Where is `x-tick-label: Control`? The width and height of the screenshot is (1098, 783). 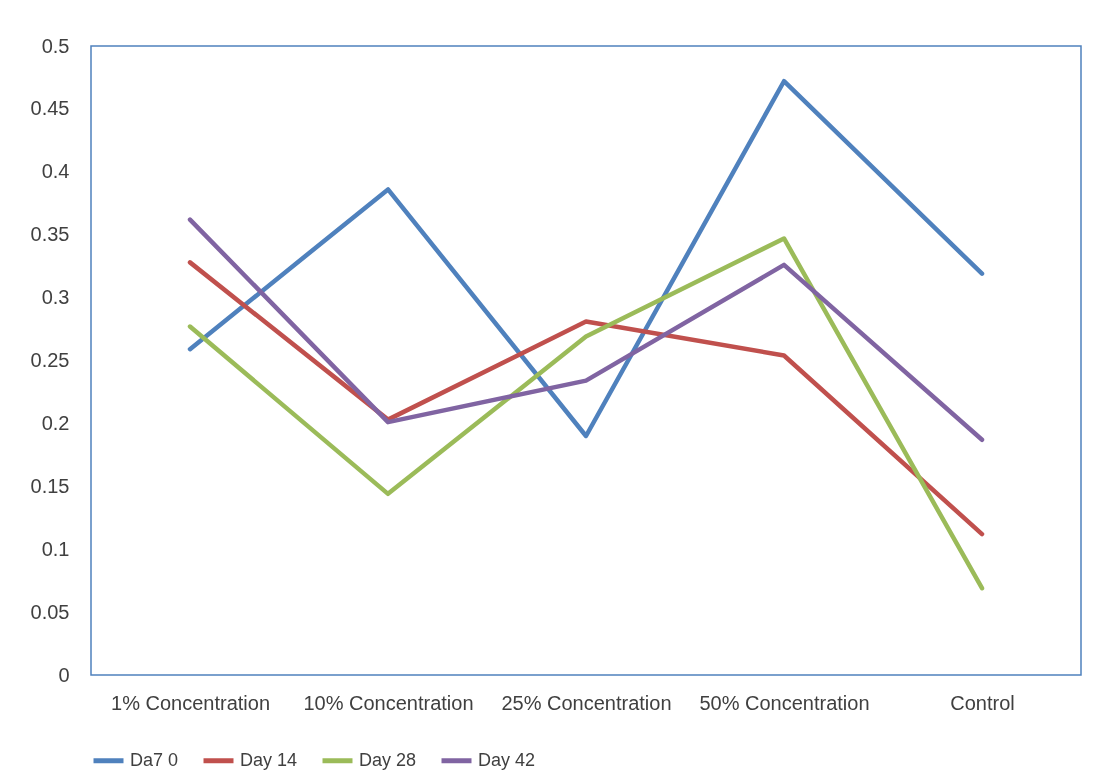 x-tick-label: Control is located at coordinates (982, 702).